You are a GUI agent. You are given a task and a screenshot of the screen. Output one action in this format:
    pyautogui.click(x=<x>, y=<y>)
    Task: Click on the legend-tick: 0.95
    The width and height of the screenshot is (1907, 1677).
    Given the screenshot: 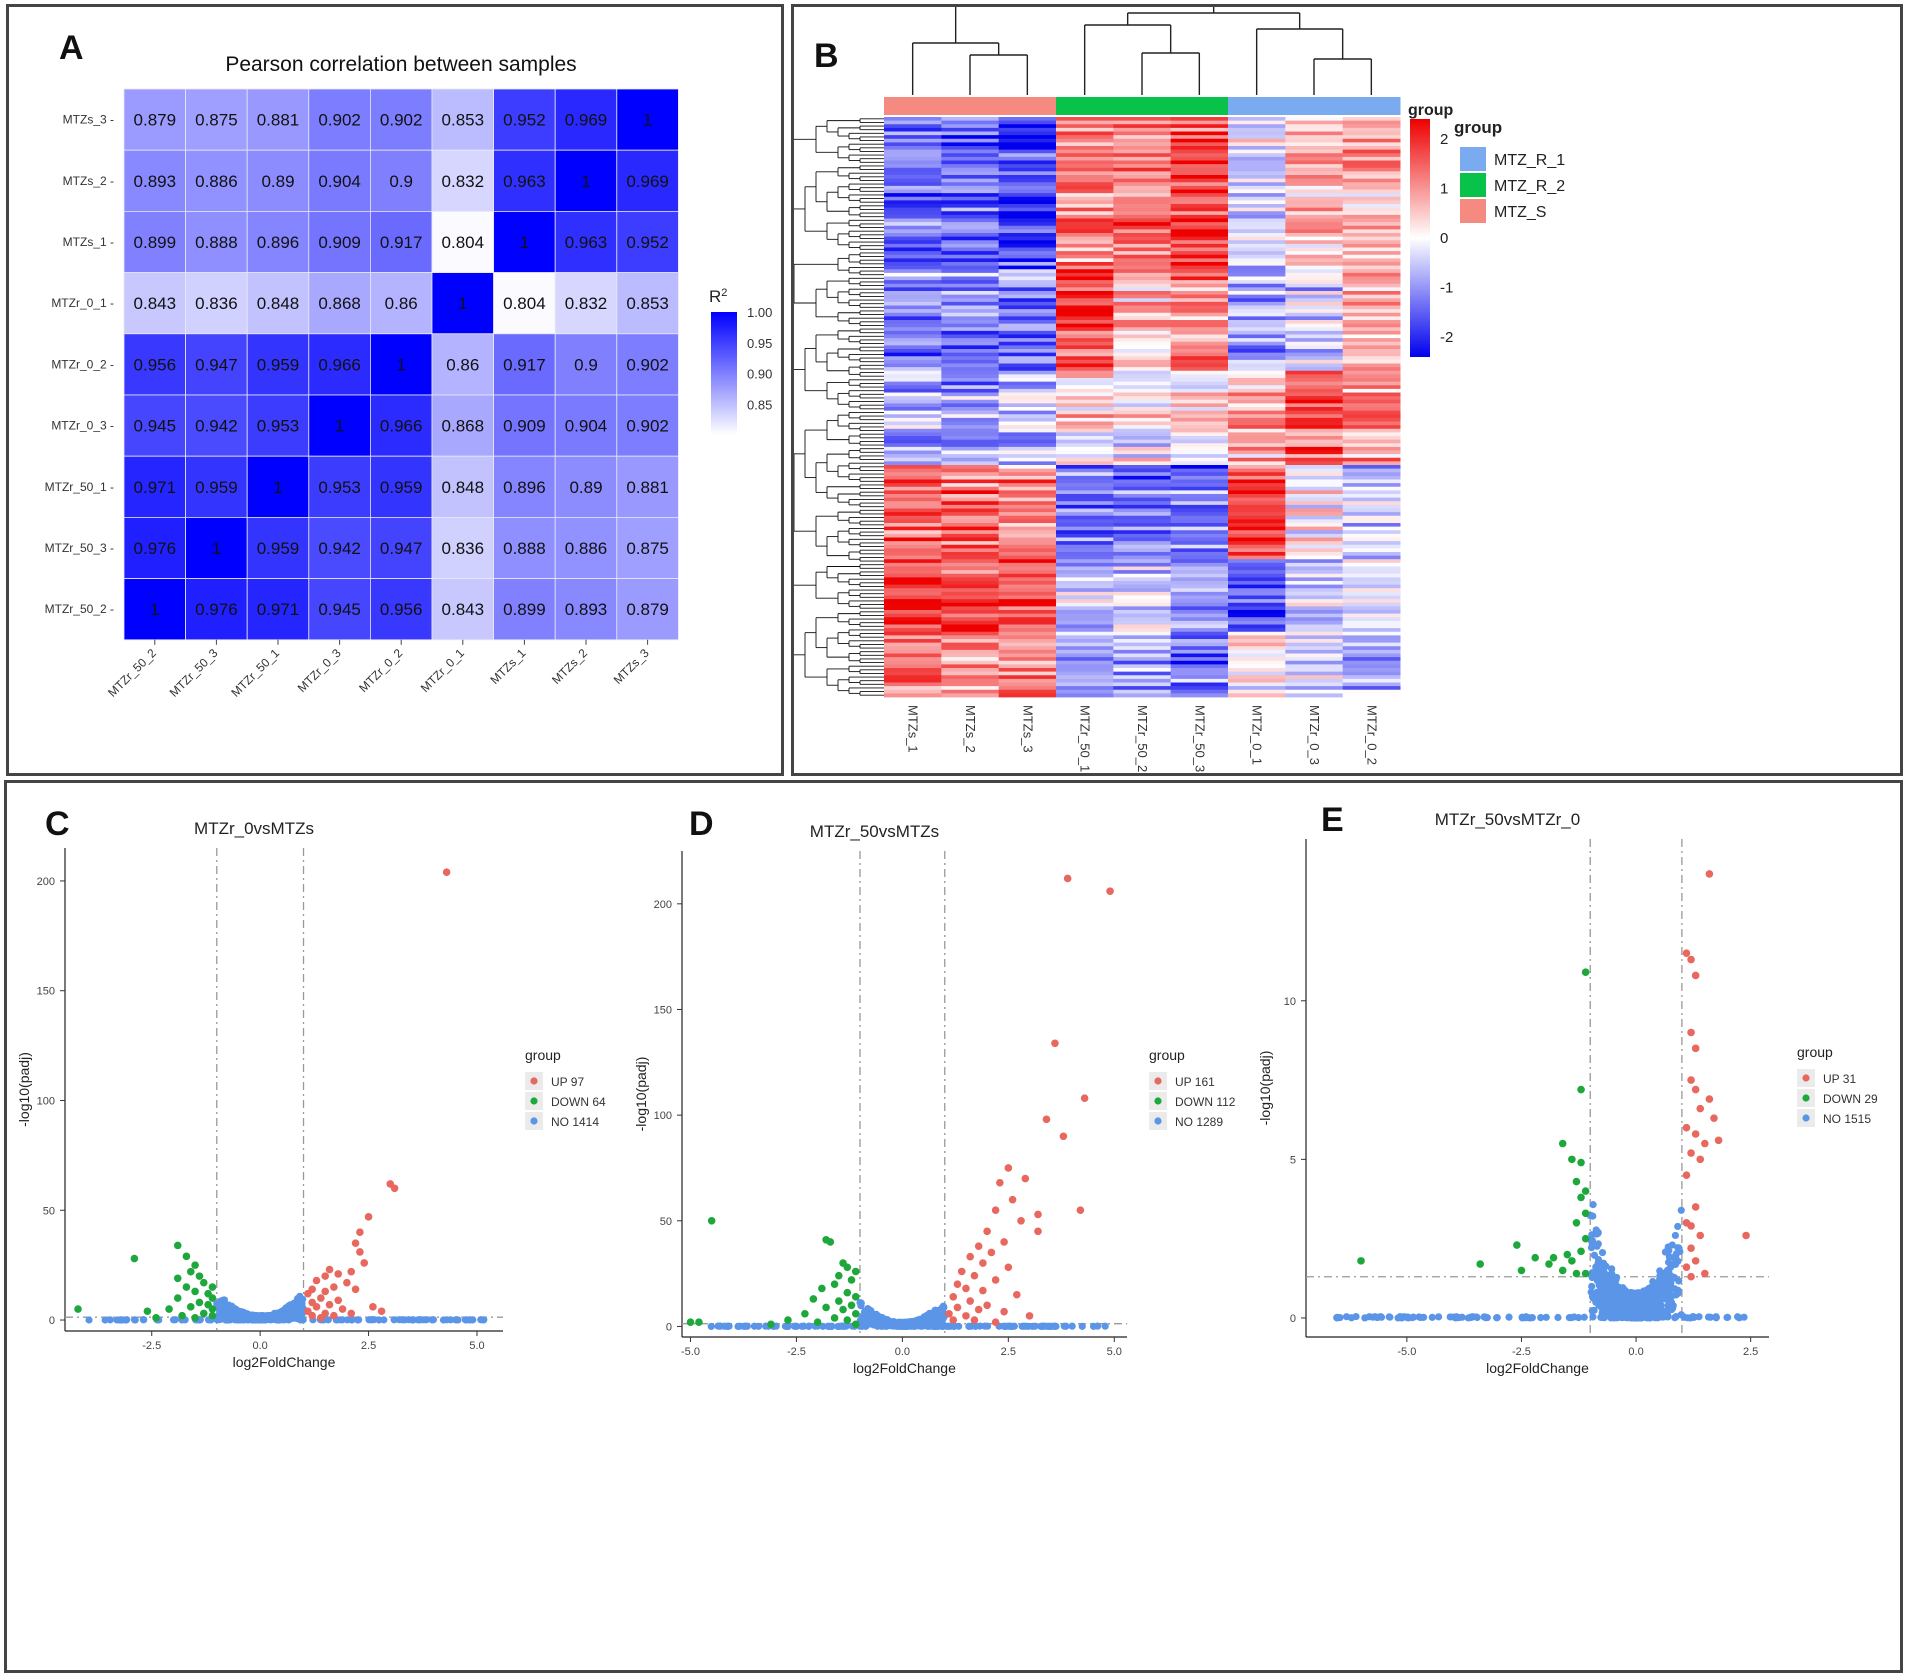 What is the action you would take?
    pyautogui.click(x=759, y=343)
    